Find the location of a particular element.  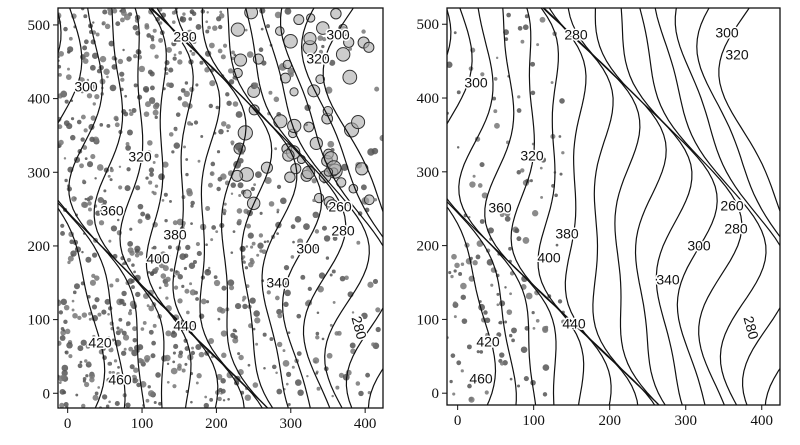

y-tick-label: 500 is located at coordinates (428, 25).